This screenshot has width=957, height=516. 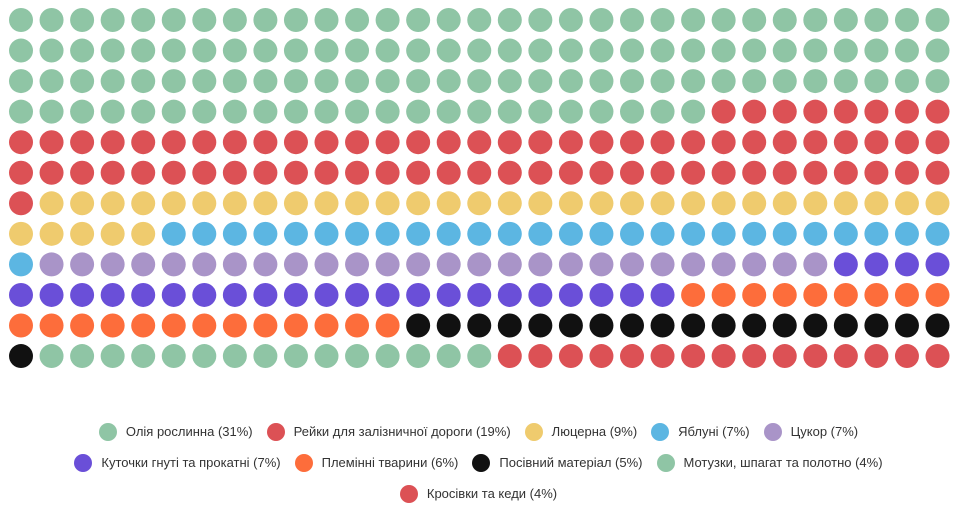 I want to click on legend-item: Рейки для залізничної дороги (19%), so click(x=388, y=431).